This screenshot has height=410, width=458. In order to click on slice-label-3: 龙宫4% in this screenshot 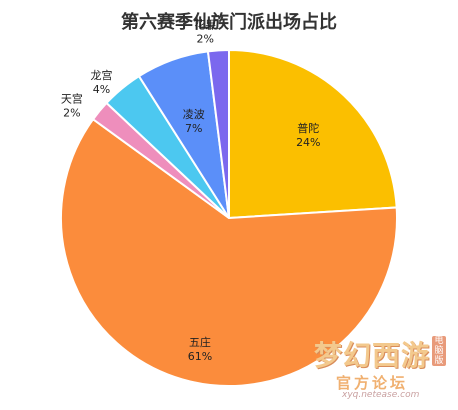, I will do `click(102, 82)`.